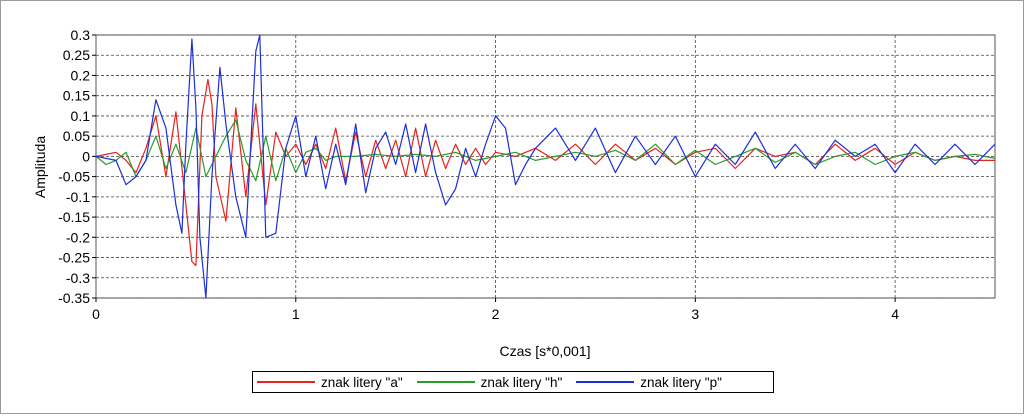 The image size is (1024, 418). Describe the element at coordinates (544, 351) in the screenshot. I see `x-axis-label: Czas [s*0,001]` at that location.